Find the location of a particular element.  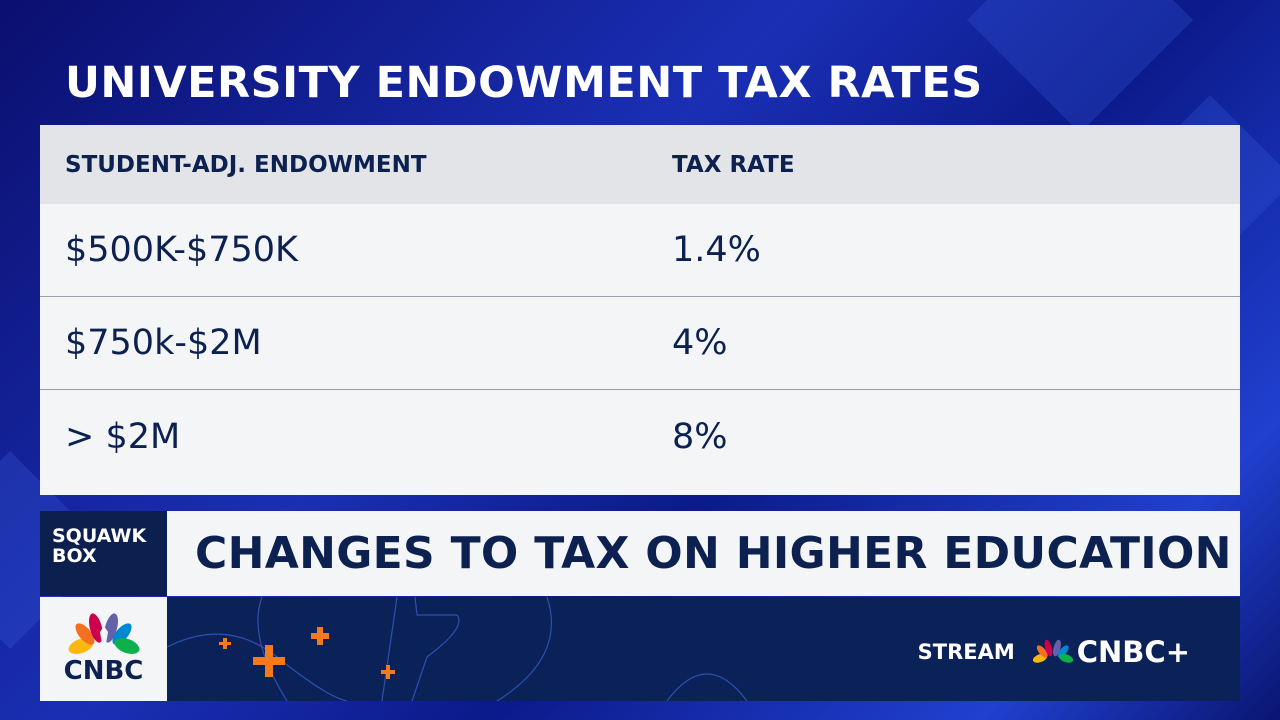

plus-icon is located at coordinates (307, 653).